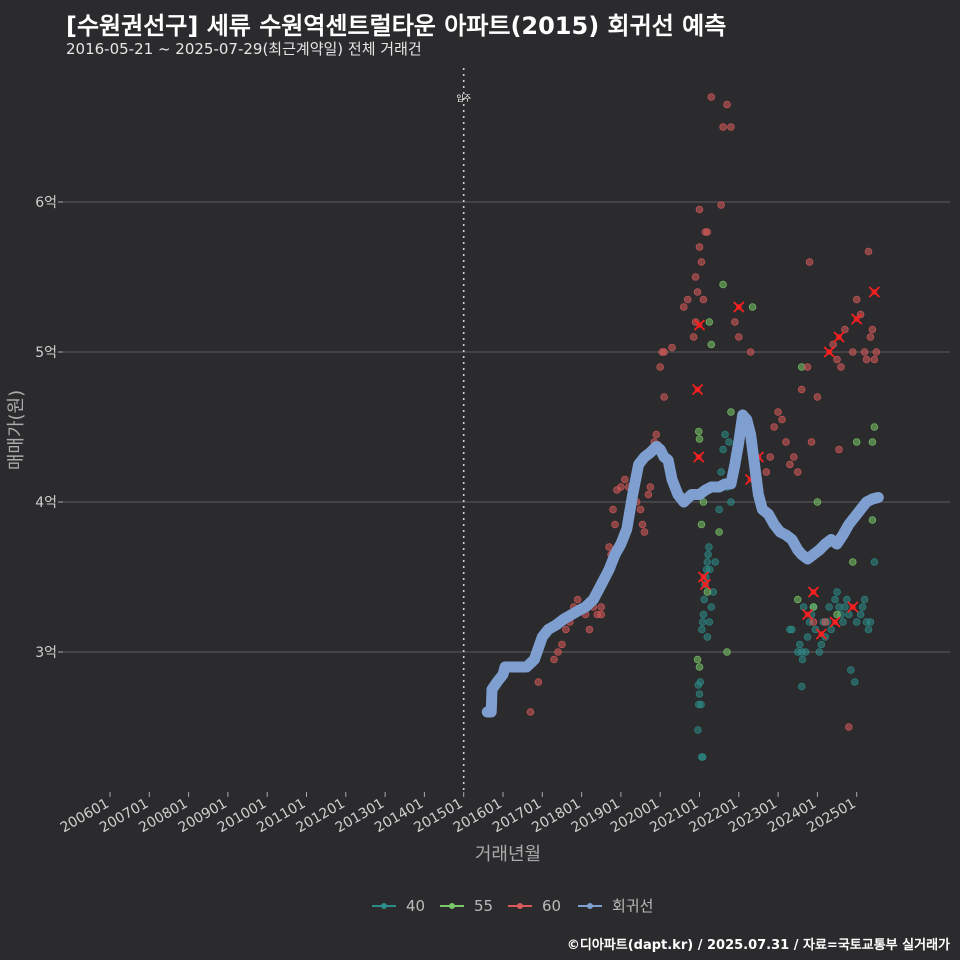  What do you see at coordinates (463, 430) in the screenshot?
I see `move-in-annotation: 입주` at bounding box center [463, 430].